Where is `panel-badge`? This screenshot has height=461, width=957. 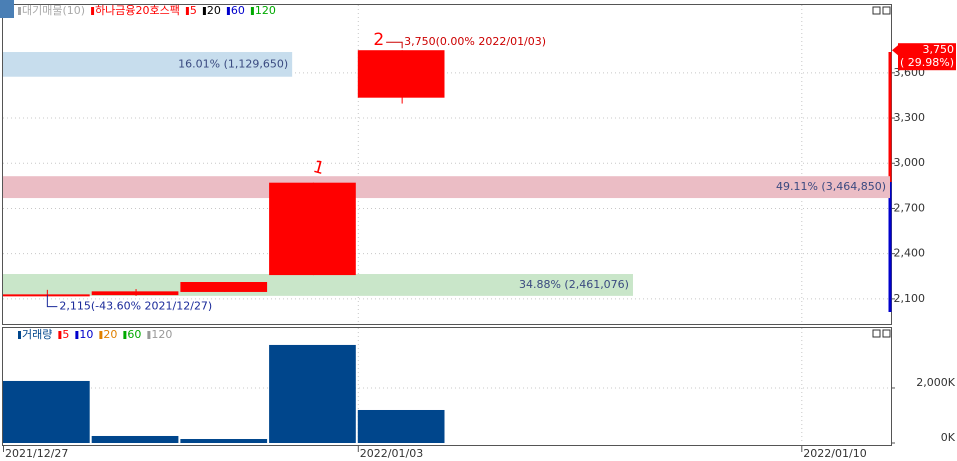
panel-badge is located at coordinates (7, 9).